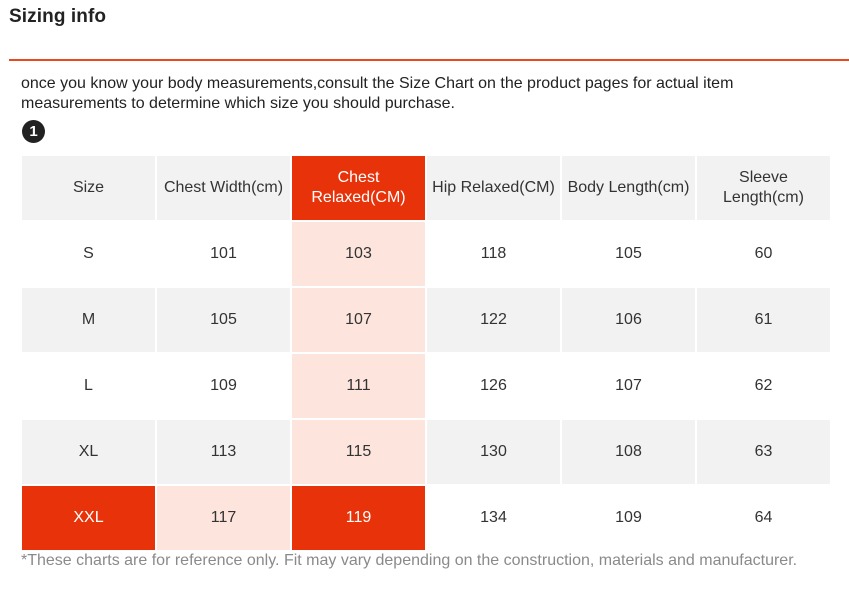  What do you see at coordinates (223, 386) in the screenshot?
I see `chest-width-cell: 109` at bounding box center [223, 386].